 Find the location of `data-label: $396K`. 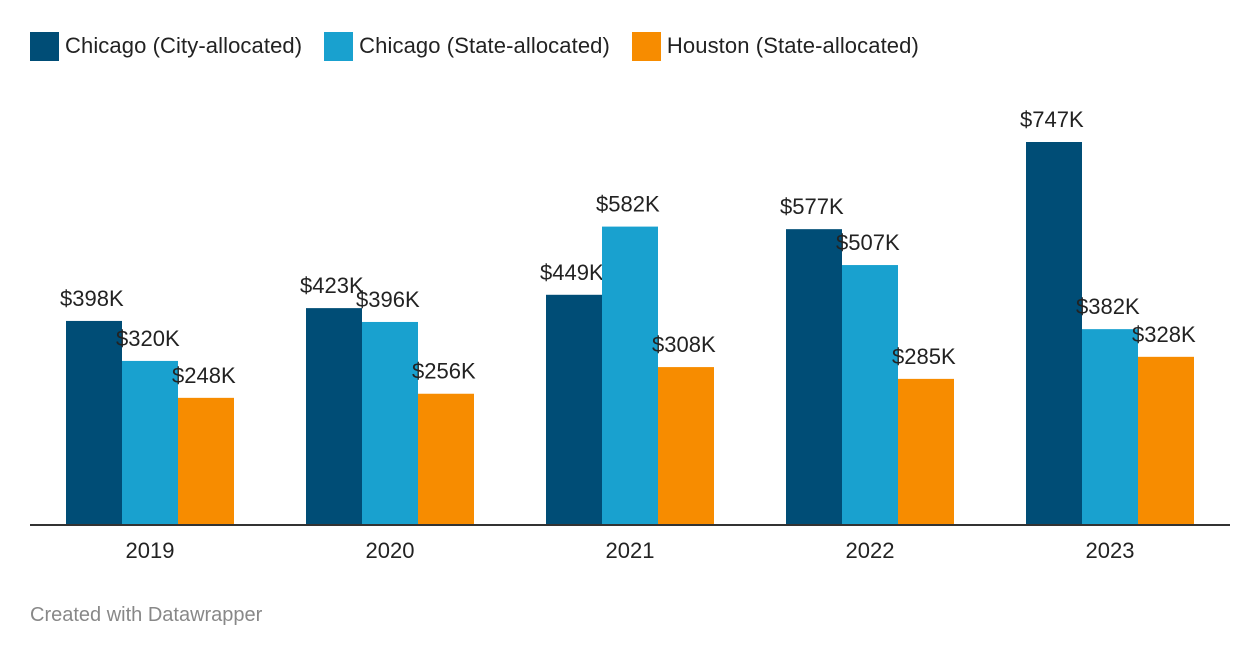

data-label: $396K is located at coordinates (388, 299).